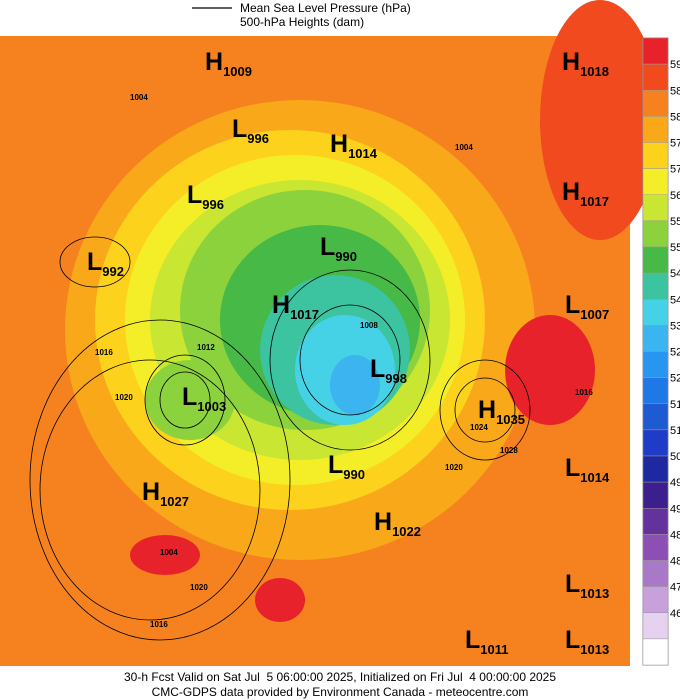  Describe the element at coordinates (675, 274) in the screenshot. I see `colorbar-label: 546` at that location.